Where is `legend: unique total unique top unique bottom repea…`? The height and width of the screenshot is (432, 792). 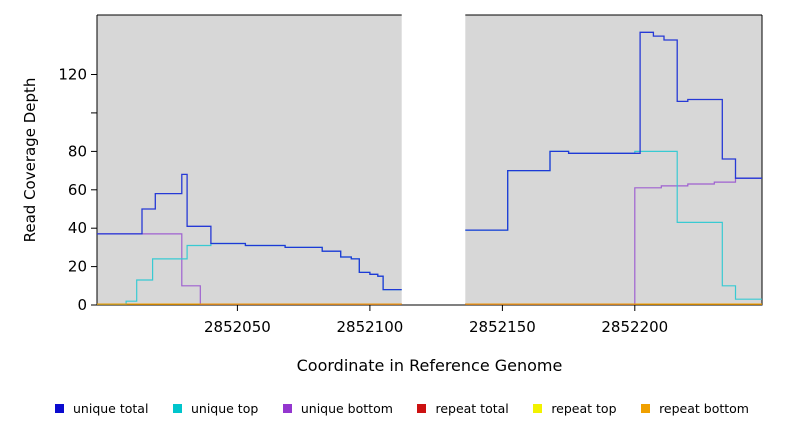 legend: unique total unique top unique bottom repea… is located at coordinates (402, 408).